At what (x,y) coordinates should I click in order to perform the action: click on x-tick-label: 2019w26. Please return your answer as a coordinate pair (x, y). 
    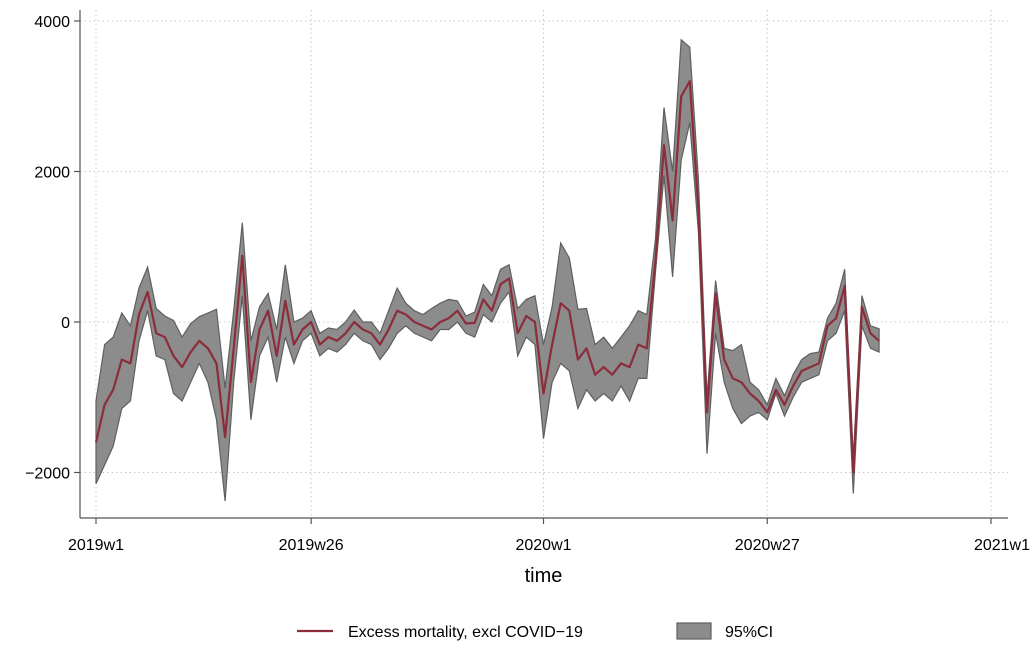
    Looking at the image, I should click on (311, 545).